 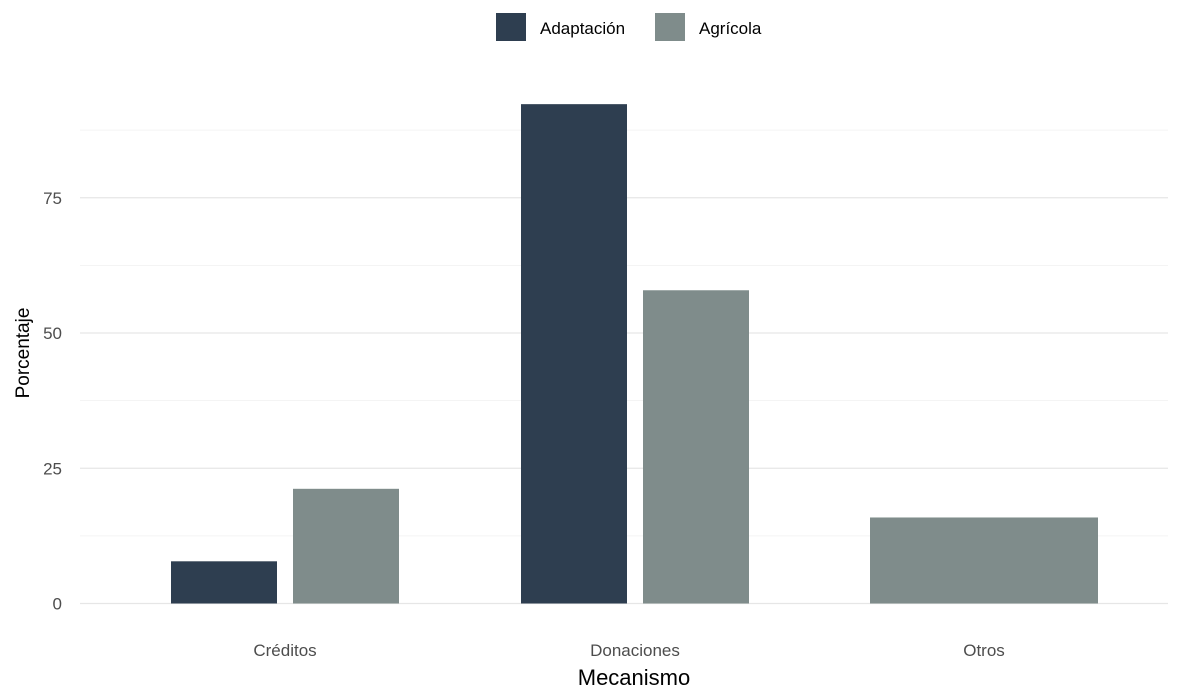 What do you see at coordinates (284, 650) in the screenshot?
I see `x-tick-label: Créditos` at bounding box center [284, 650].